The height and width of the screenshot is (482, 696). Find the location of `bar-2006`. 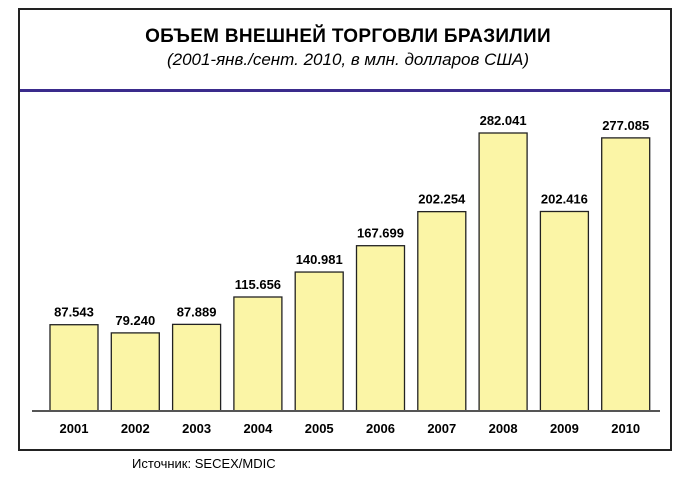

bar-2006 is located at coordinates (380, 328).